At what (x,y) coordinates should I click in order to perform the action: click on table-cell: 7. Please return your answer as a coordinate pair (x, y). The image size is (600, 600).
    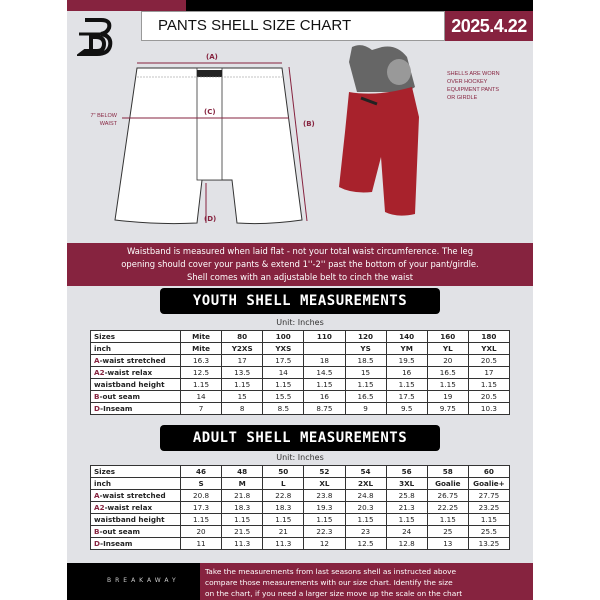
    Looking at the image, I should click on (201, 408).